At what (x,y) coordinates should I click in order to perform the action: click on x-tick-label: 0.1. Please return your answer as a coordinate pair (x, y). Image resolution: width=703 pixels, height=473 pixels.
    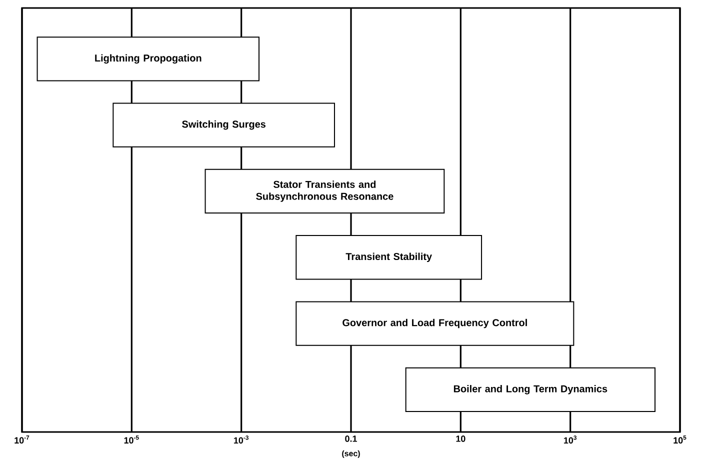
    Looking at the image, I should click on (351, 439).